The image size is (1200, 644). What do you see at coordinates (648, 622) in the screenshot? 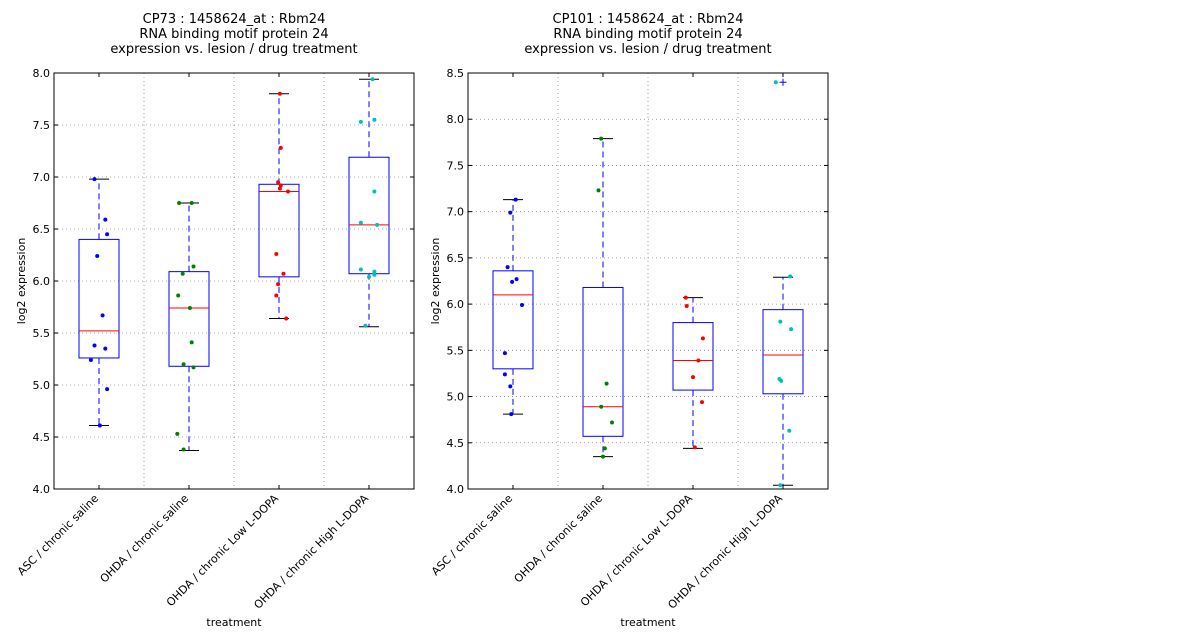
I see `x-axis-label: treatment` at bounding box center [648, 622].